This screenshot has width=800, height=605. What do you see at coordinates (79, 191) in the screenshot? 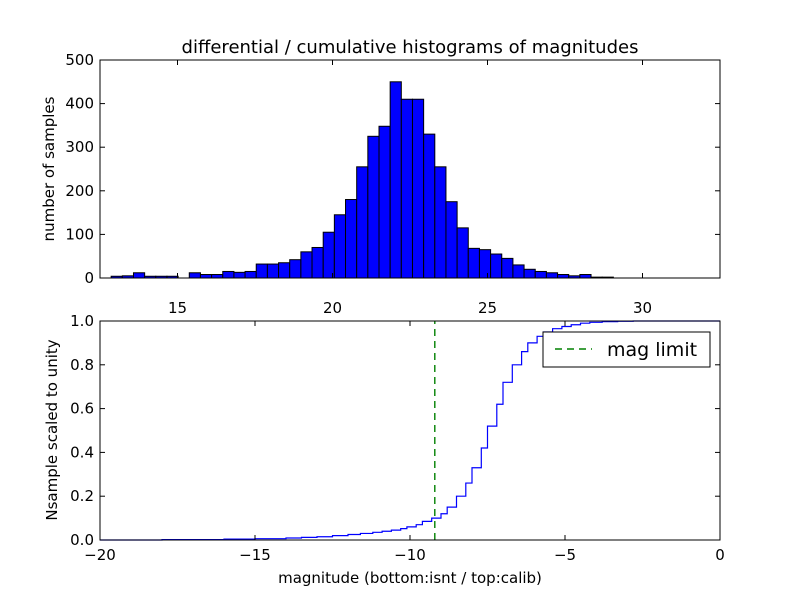
I see `y-tick-label: 200` at bounding box center [79, 191].